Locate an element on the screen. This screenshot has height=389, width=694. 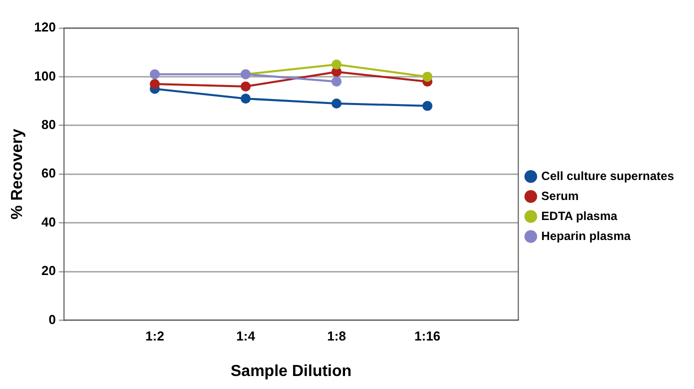
legend-label: EDTA plasma is located at coordinates (579, 215).